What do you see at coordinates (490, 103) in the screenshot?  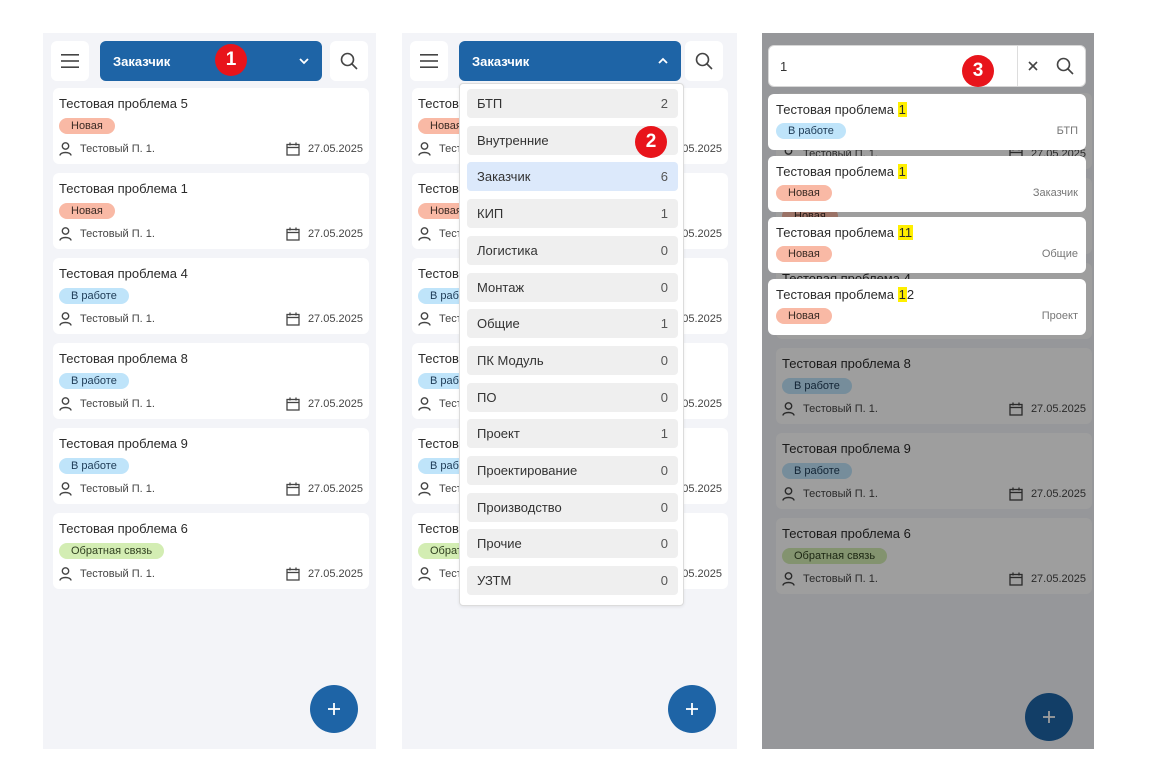 I see `option-label: БТП` at bounding box center [490, 103].